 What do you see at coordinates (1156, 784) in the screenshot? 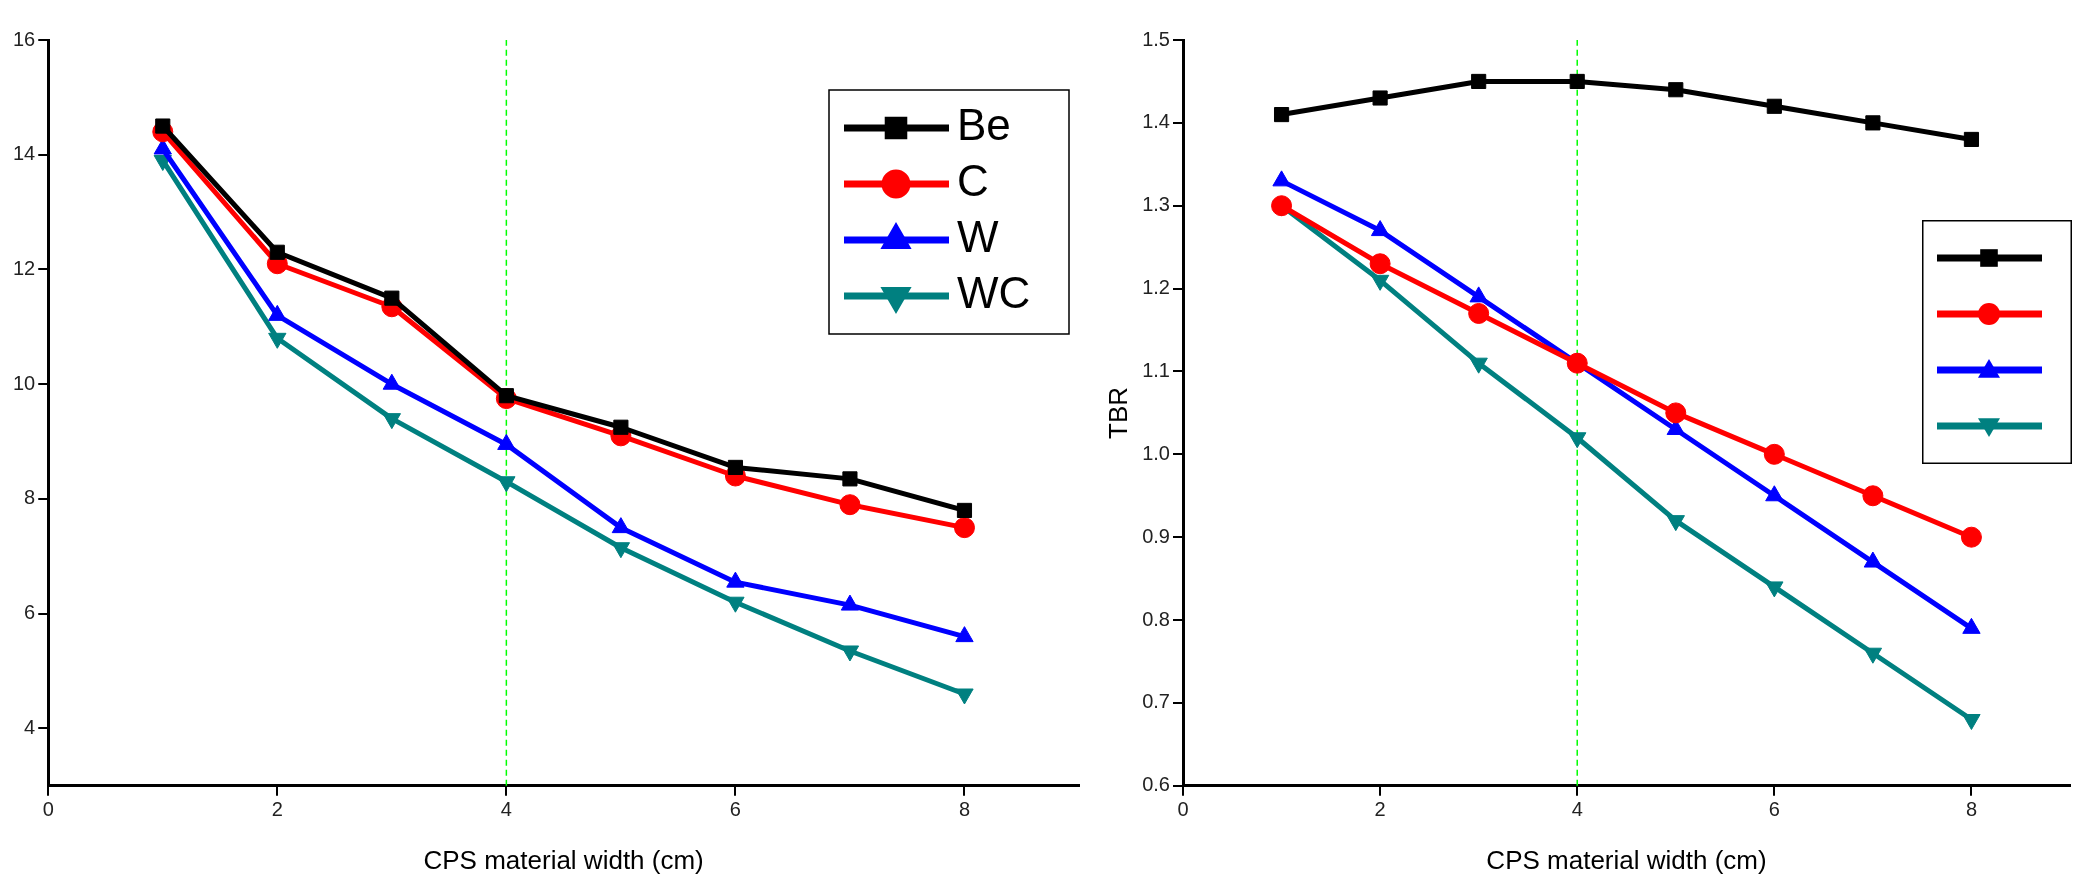
I see `y-tick-label: 0.6` at bounding box center [1156, 784].